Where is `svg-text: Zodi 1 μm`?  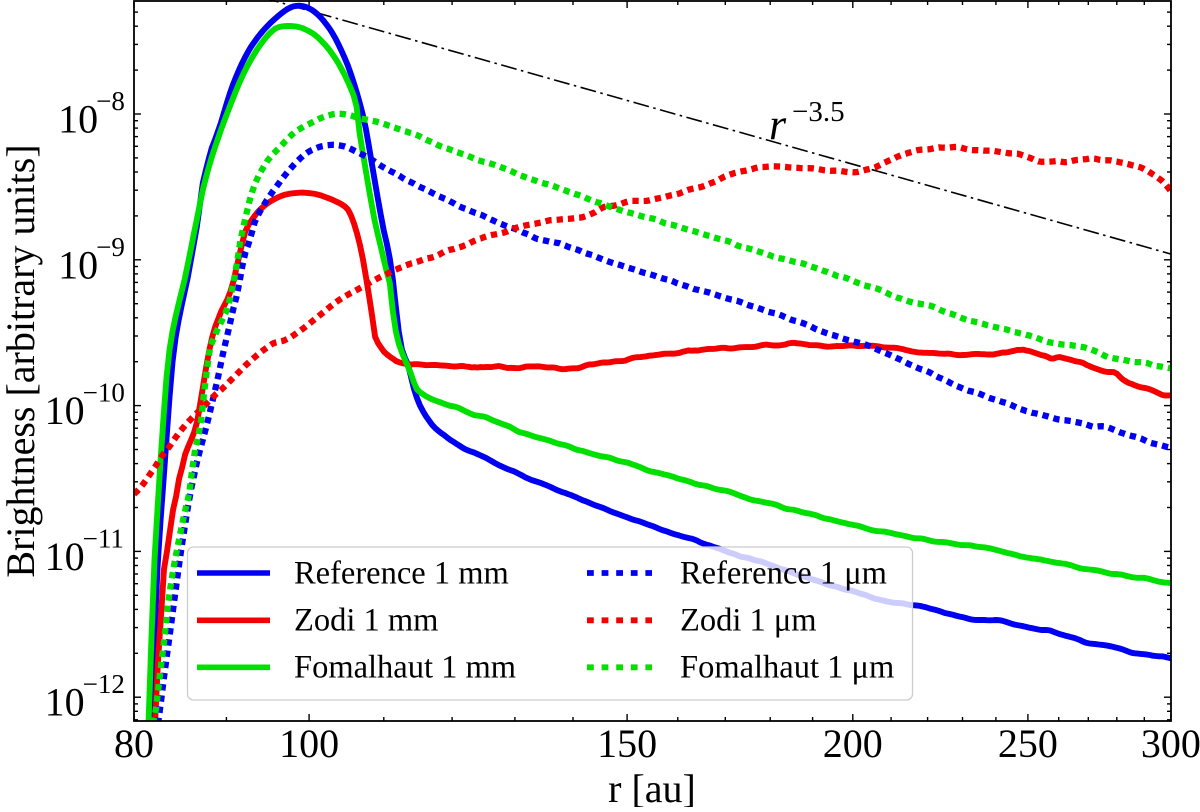
svg-text: Zodi 1 μm is located at coordinates (748, 621).